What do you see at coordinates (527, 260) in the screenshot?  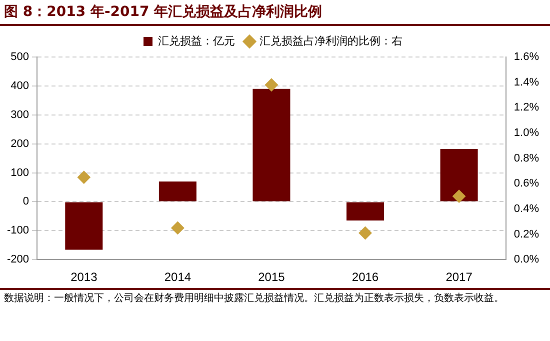 I see `y2-tick-label: 0.0%` at bounding box center [527, 260].